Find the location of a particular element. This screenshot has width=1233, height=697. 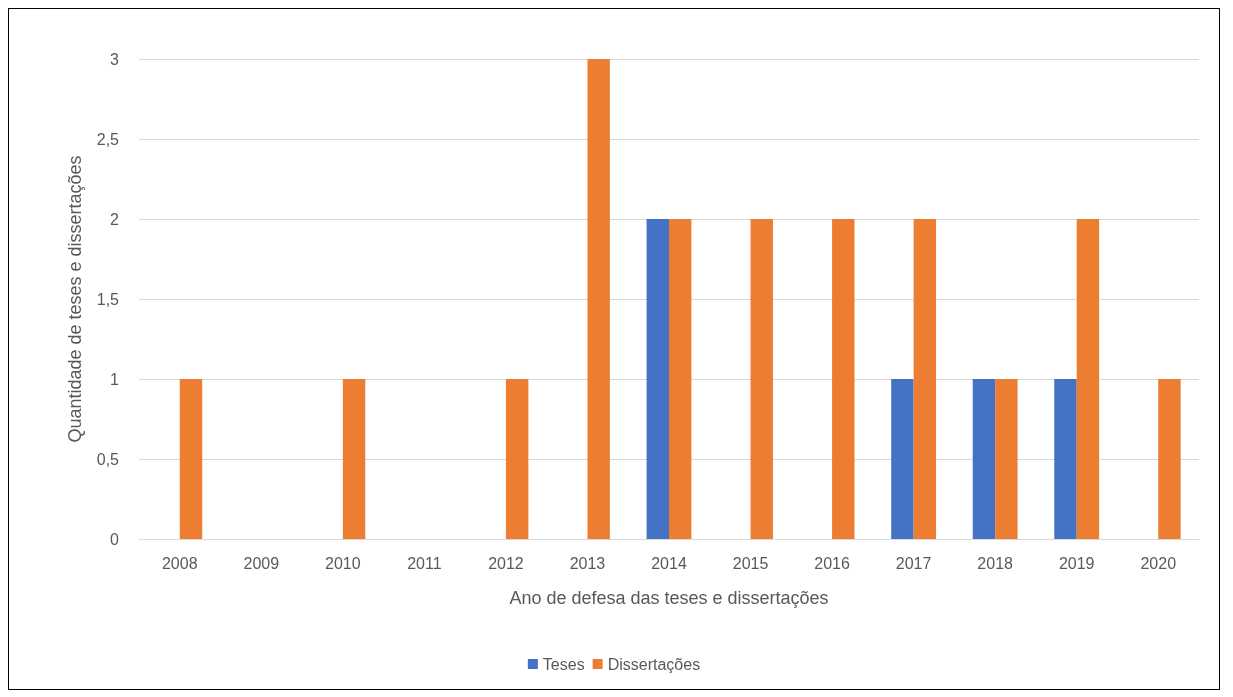

x-tick-label: 2018 is located at coordinates (995, 563).